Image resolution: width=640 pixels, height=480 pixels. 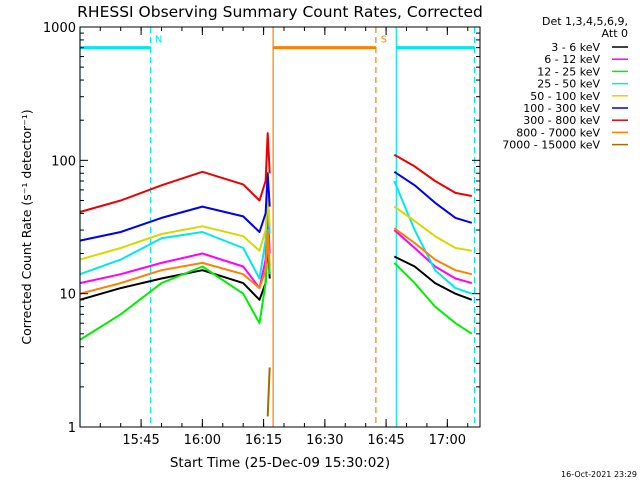 I want to click on legend-label: 6 - 12 keV, so click(x=572, y=59).